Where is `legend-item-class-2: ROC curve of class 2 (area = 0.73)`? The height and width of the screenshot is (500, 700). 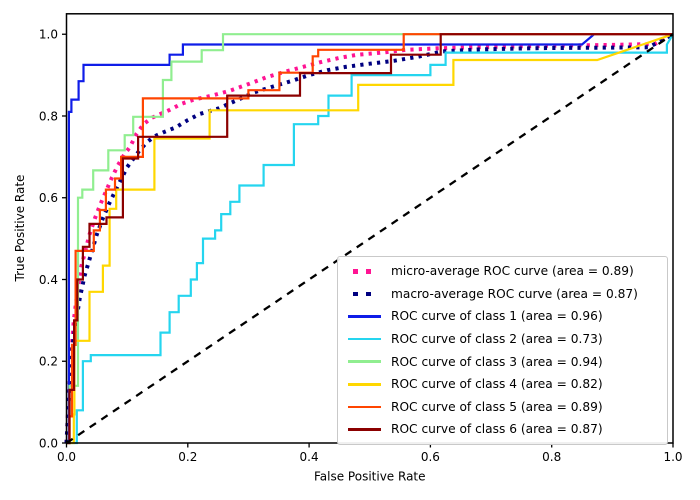
legend-item-class-2: ROC curve of class 2 (area = 0.73) is located at coordinates (504, 339).